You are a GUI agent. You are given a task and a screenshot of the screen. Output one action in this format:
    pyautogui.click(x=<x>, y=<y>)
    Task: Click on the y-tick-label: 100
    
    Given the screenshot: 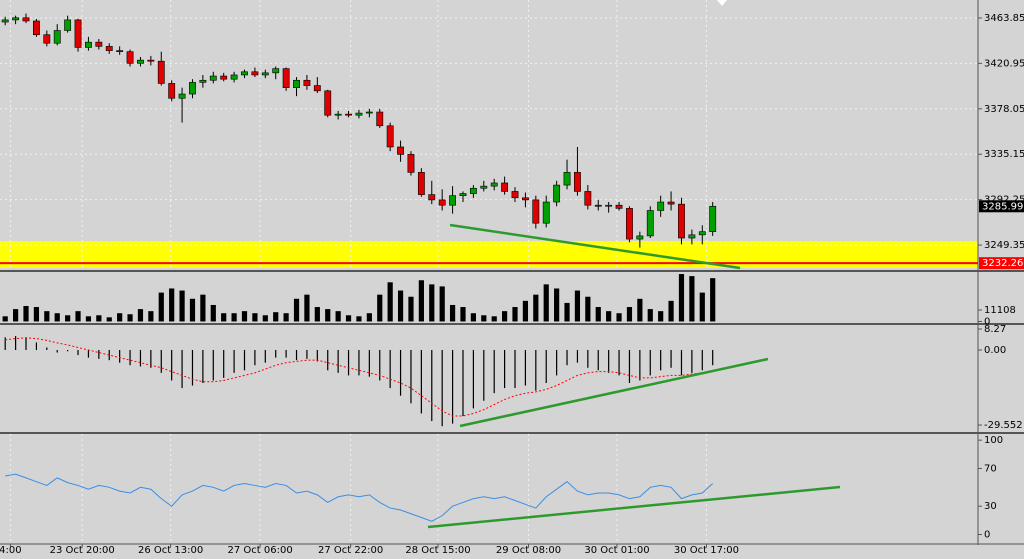 What is the action you would take?
    pyautogui.click(x=993, y=440)
    